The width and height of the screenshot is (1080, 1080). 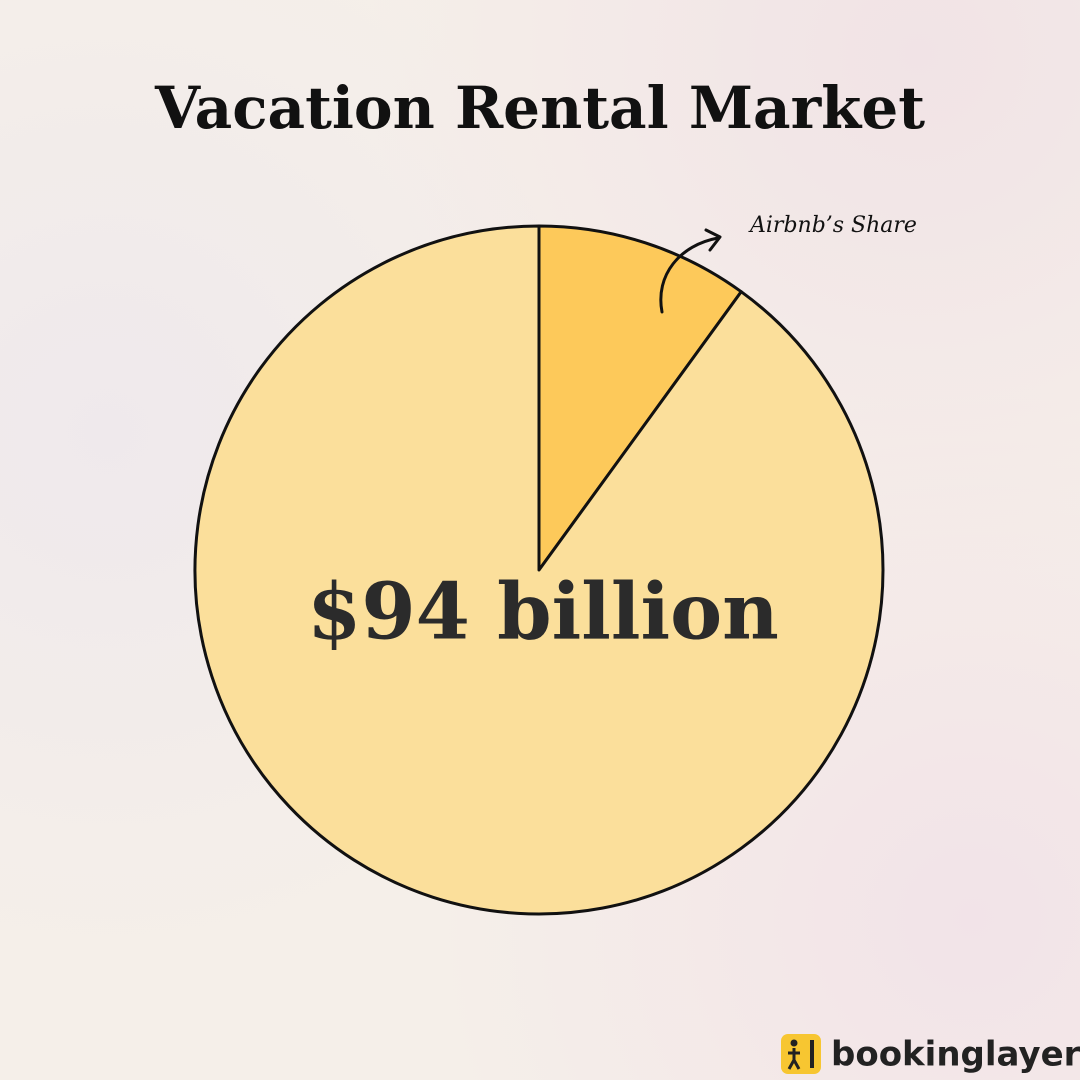 What do you see at coordinates (539, 108) in the screenshot?
I see `chart-title: Vacation Rental Market` at bounding box center [539, 108].